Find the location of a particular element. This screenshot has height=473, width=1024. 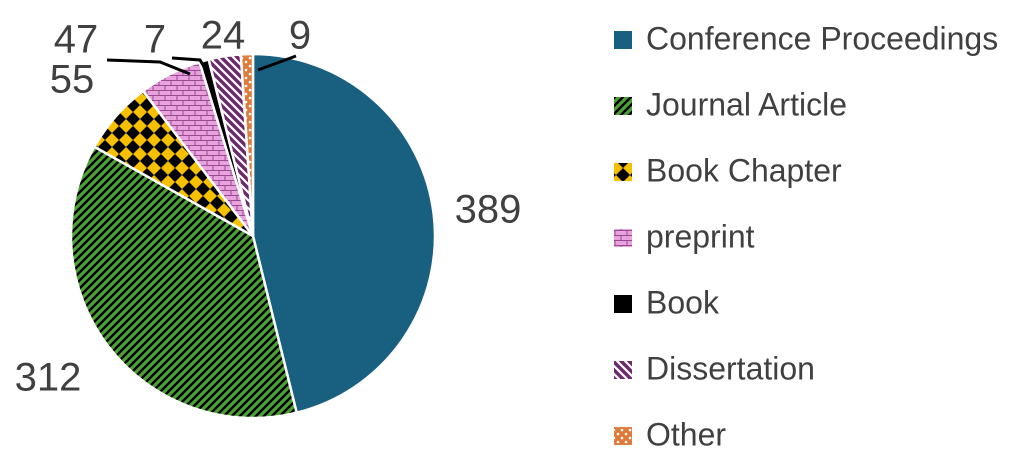

legend-label: Book is located at coordinates (683, 302).